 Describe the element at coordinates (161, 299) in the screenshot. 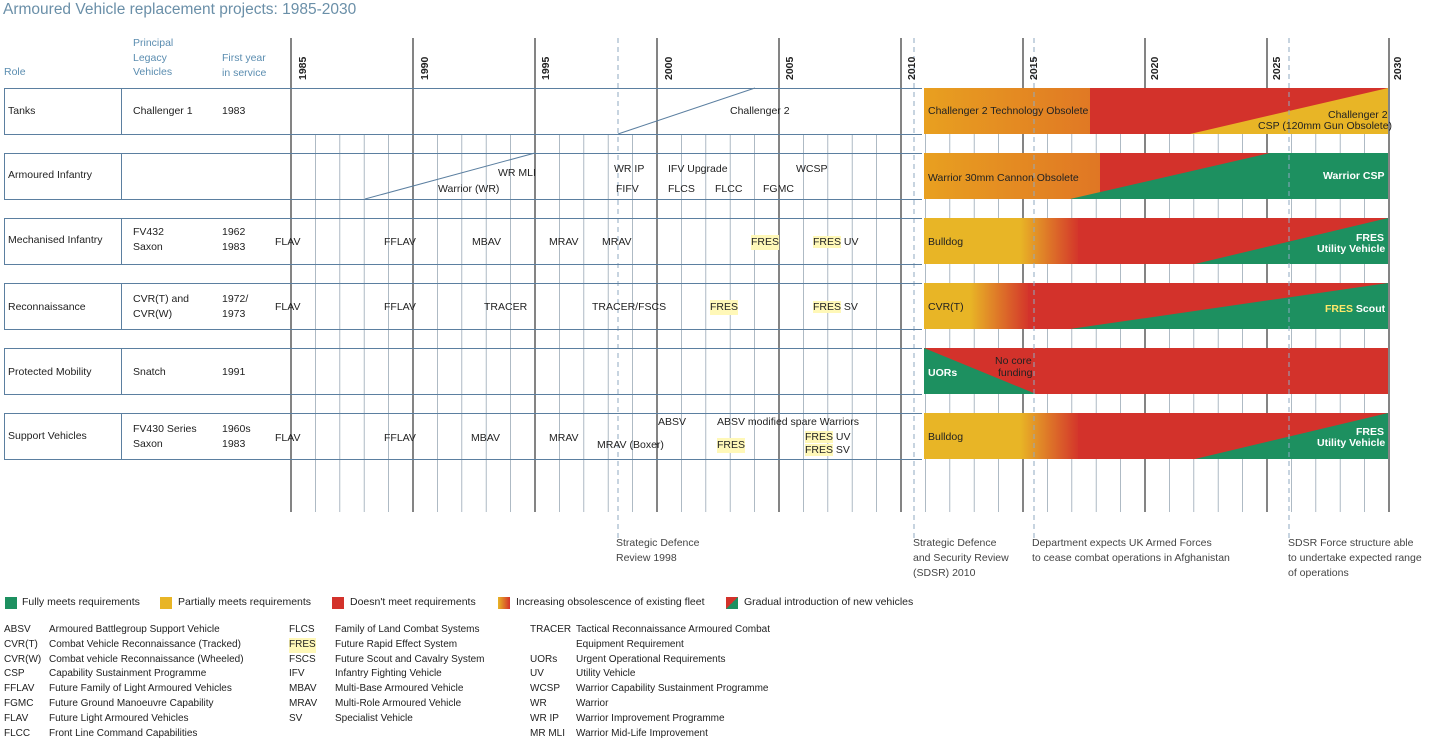

I see `legacy-vehicle: CVR(T) and` at that location.